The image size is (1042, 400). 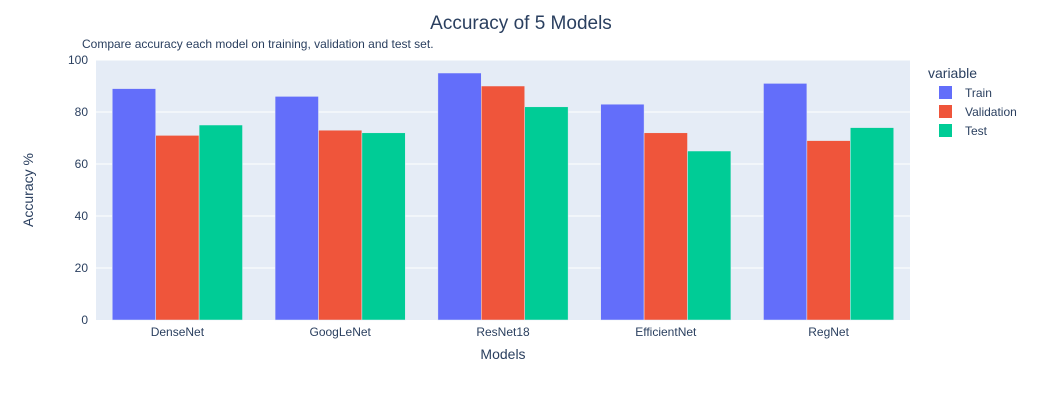 What do you see at coordinates (28, 190) in the screenshot?
I see `y-axis-label: Accuracy %` at bounding box center [28, 190].